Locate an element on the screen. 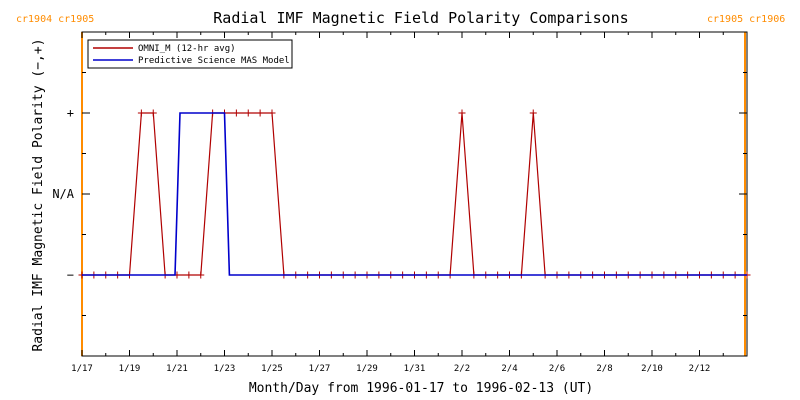 This screenshot has width=800, height=400. x-tick-label: 1/23 is located at coordinates (225, 369).